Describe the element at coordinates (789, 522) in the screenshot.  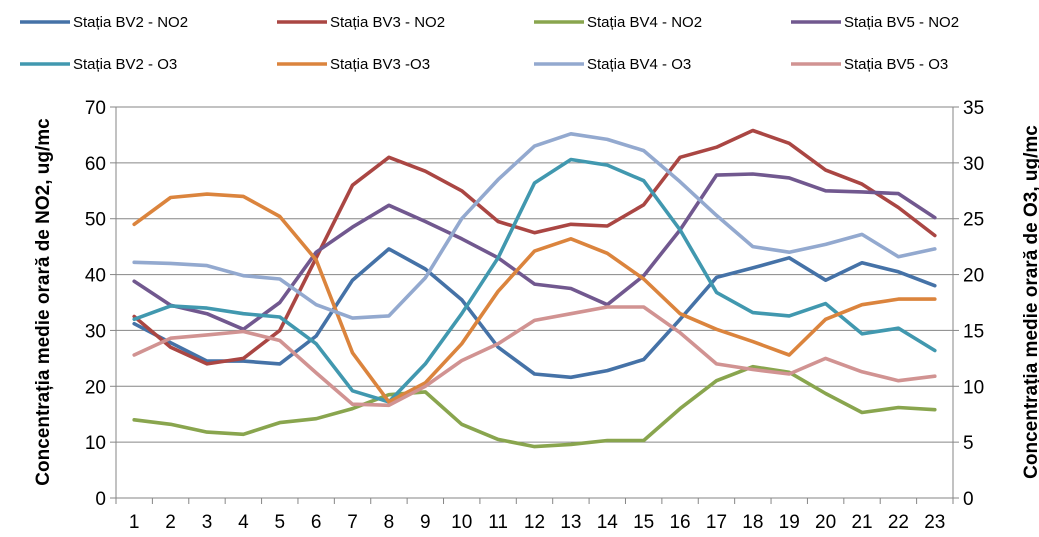
I see `x-tick-label: 19` at that location.